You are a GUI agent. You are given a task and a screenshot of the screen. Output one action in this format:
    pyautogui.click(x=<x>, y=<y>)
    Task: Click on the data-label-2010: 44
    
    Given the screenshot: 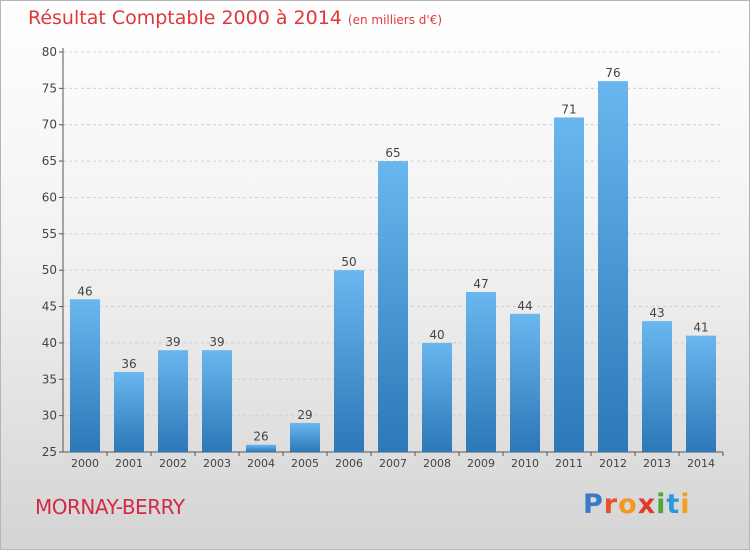 What is the action you would take?
    pyautogui.click(x=524, y=306)
    